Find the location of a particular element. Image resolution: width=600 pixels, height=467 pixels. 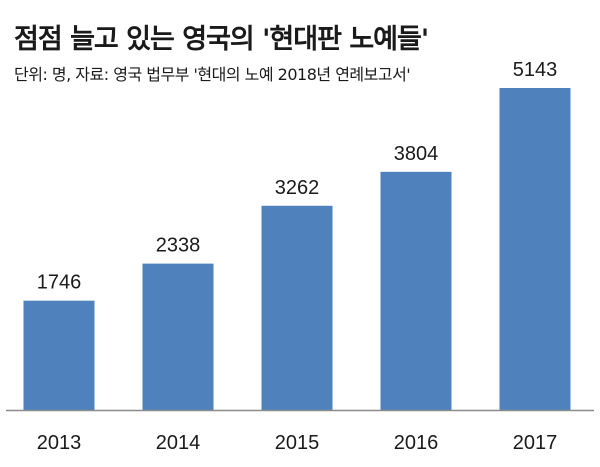

bar-2015 is located at coordinates (297, 307).